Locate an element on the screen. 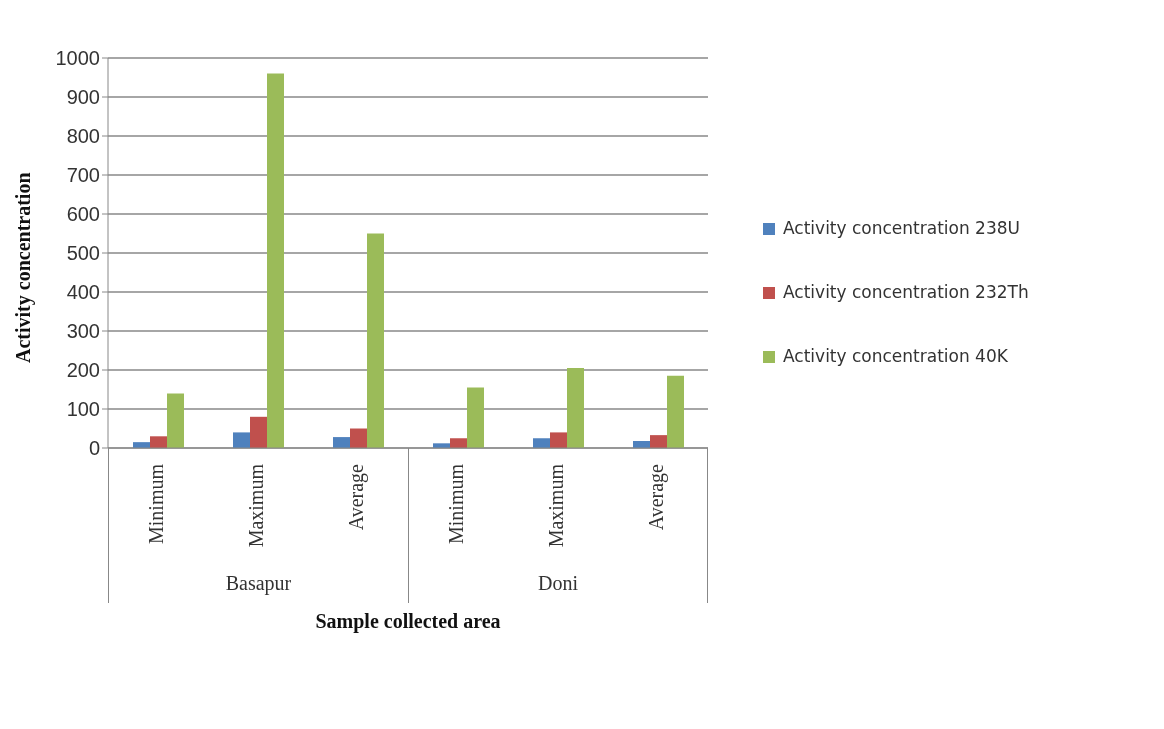 The height and width of the screenshot is (729, 1164). y-tick-label: 400 is located at coordinates (83, 292).